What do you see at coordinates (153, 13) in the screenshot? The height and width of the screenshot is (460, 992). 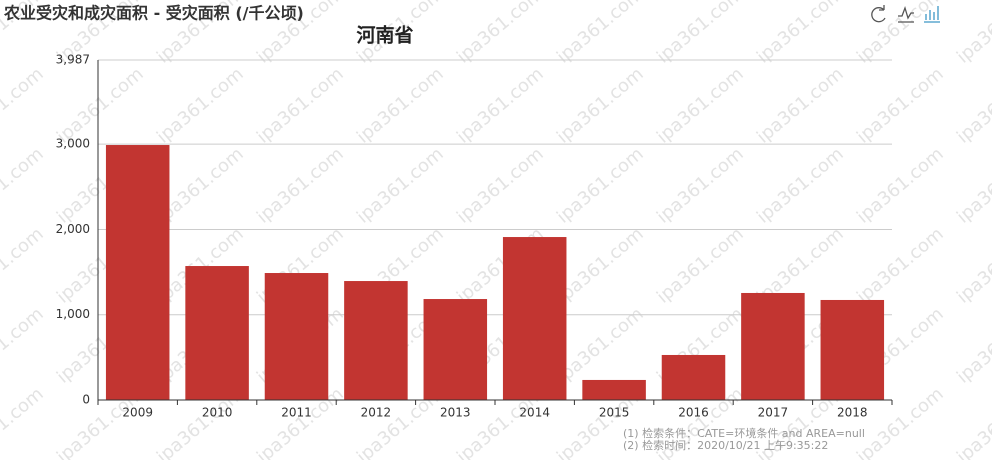 I see `chart-title: 农业受灾和成灾面积 - 受灾面积 (/千公顷)` at bounding box center [153, 13].